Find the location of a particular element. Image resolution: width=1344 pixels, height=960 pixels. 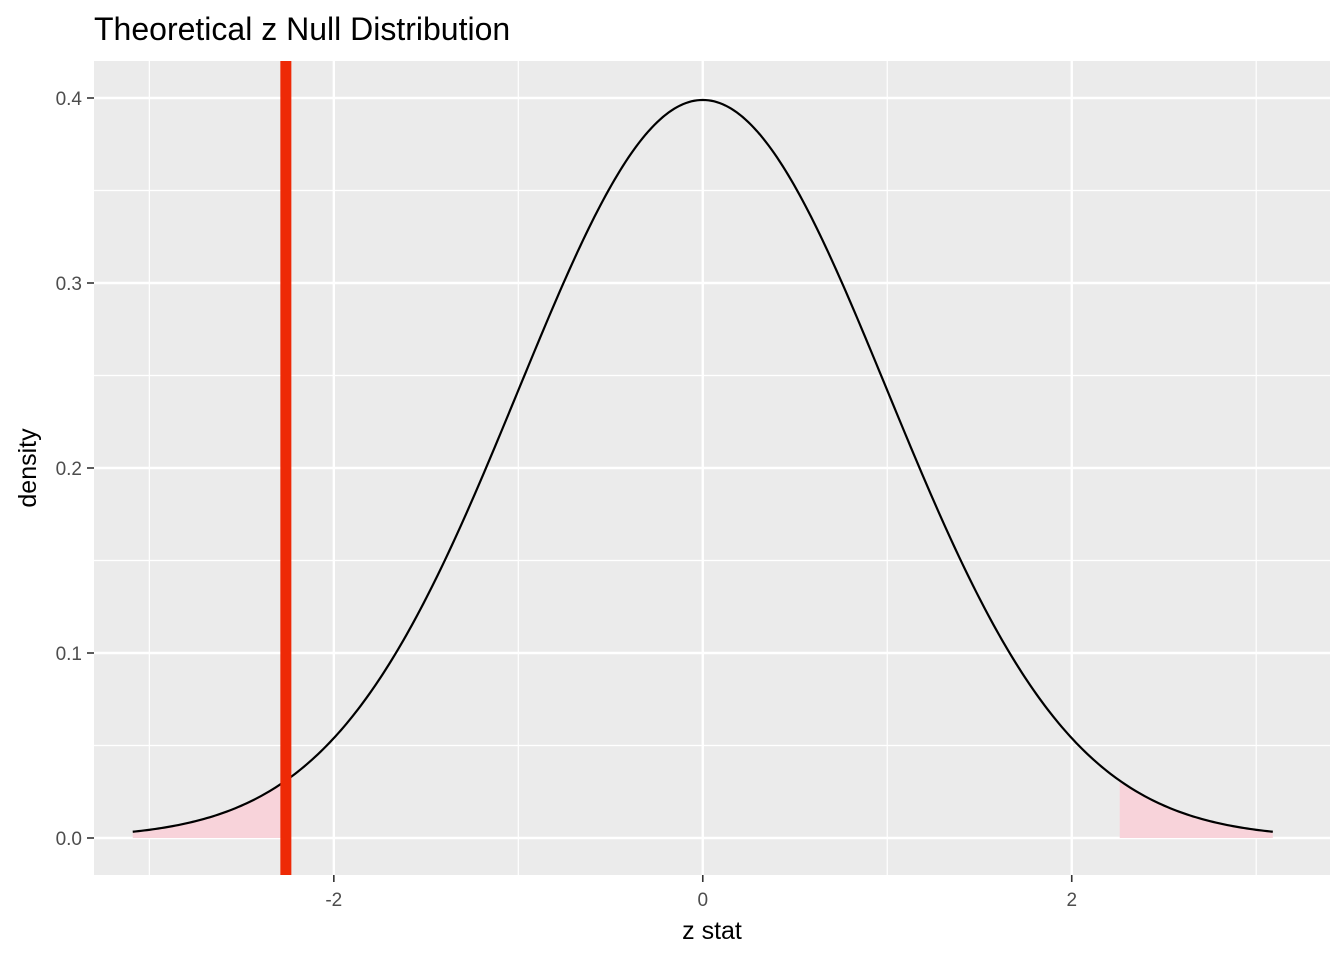

y-tick-label: 0.2 is located at coordinates (69, 469).